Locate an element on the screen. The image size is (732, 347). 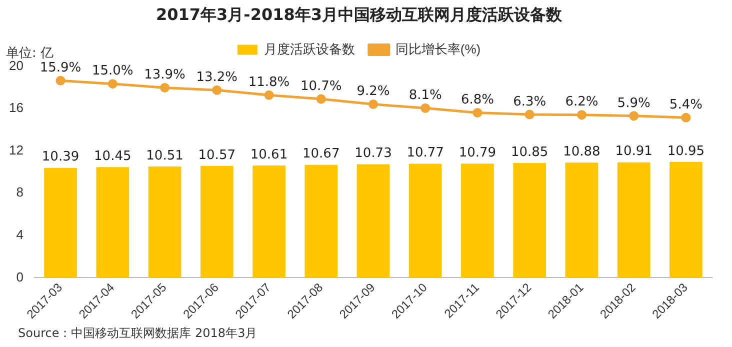
data-label: 10.39 is located at coordinates (61, 157).